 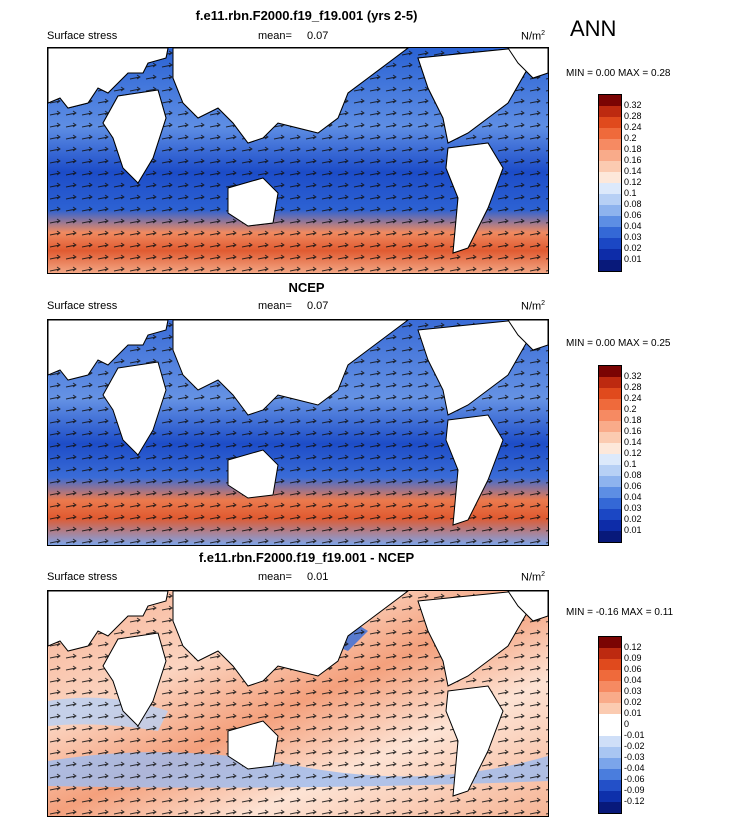 I want to click on panel-1-minmax: MIN = 0.00 MAX = 0.28, so click(x=618, y=73).